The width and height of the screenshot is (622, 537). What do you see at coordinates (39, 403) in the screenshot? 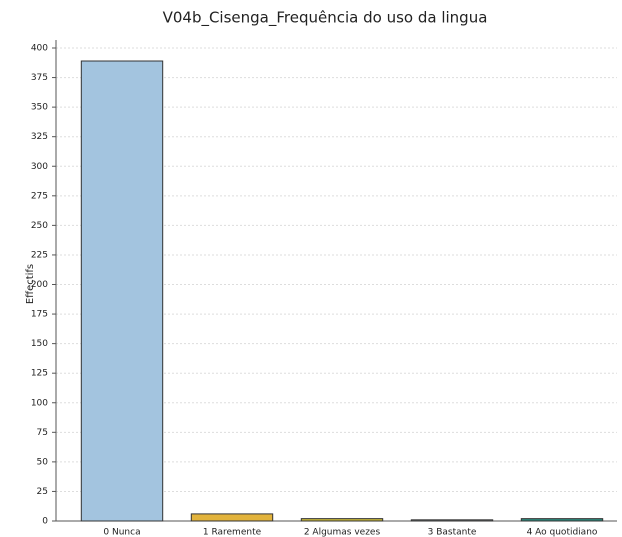
I see `y-tick-label: 100` at bounding box center [39, 403].